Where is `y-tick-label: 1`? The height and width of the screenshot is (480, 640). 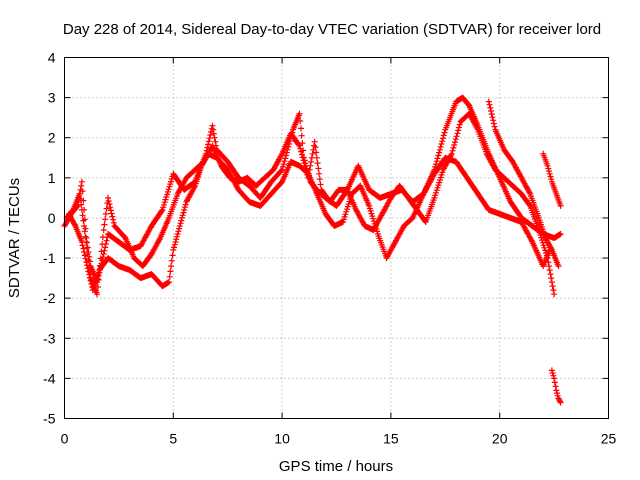 y-tick-label: 1 is located at coordinates (52, 178).